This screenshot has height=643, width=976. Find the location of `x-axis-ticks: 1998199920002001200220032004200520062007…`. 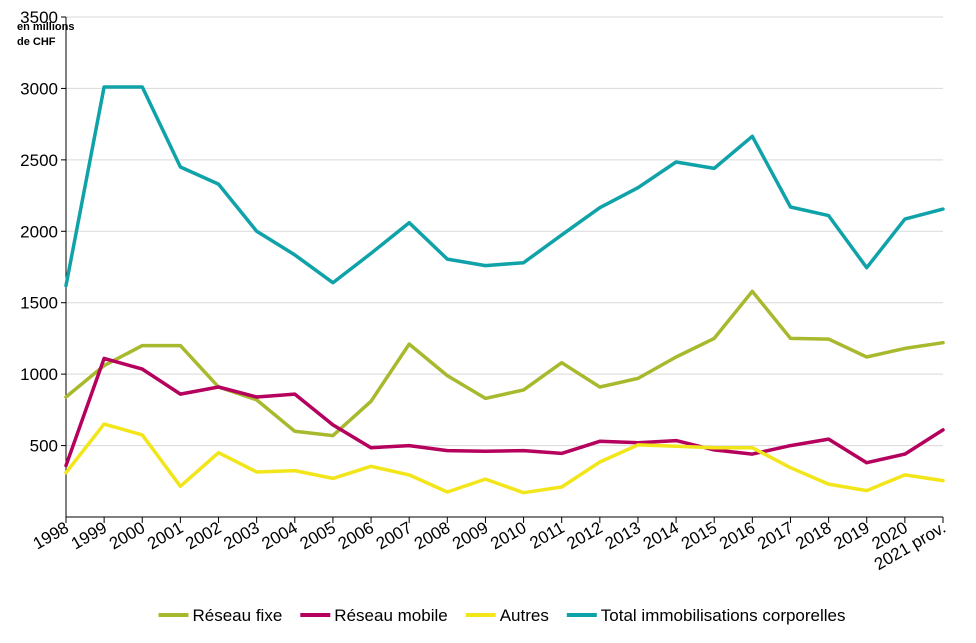

x-axis-ticks: 1998199920002001200220032004200520062007… is located at coordinates (489, 545).